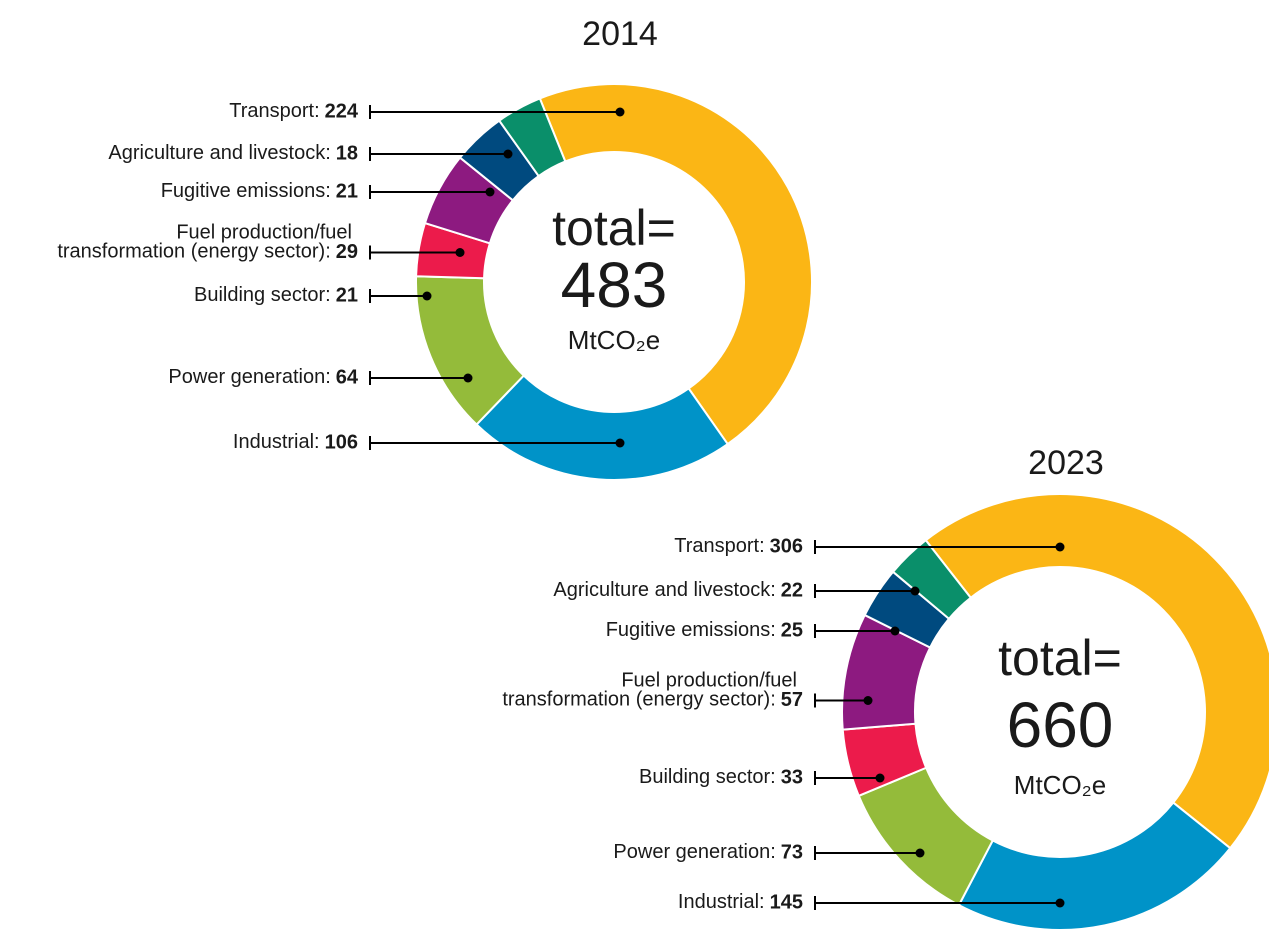 The height and width of the screenshot is (934, 1269). What do you see at coordinates (792, 590) in the screenshot?
I see `value-label: 22` at bounding box center [792, 590].